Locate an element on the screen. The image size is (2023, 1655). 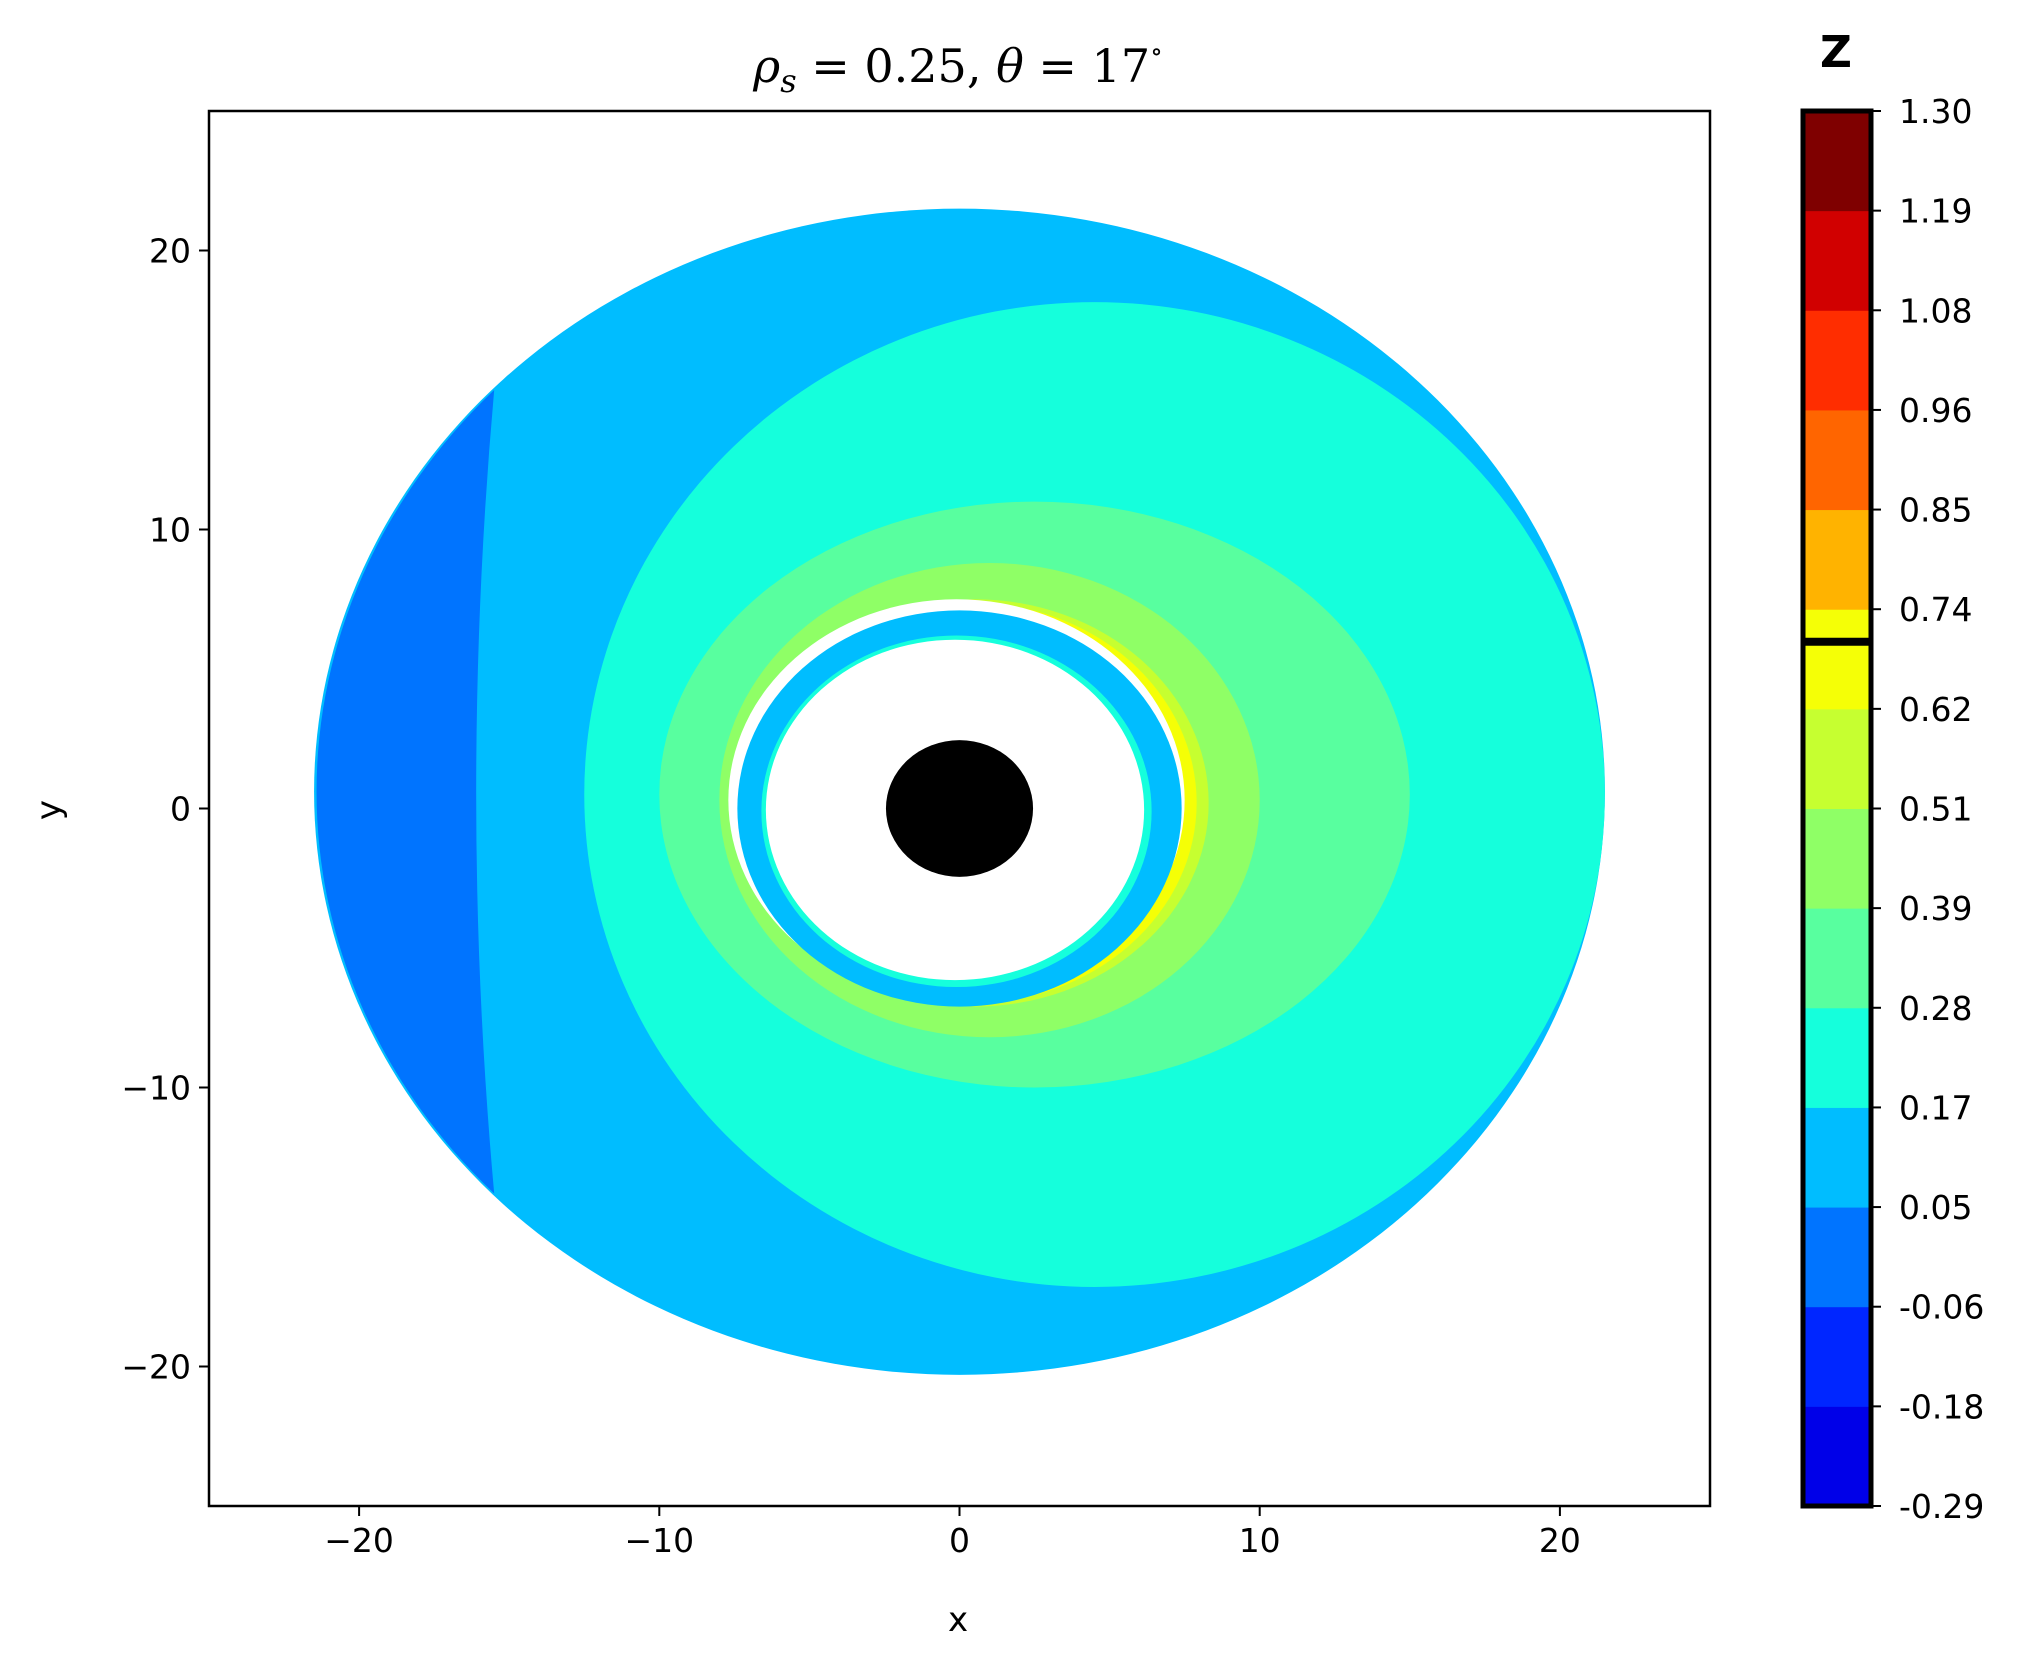
x-axis-label: x is located at coordinates (958, 1620).